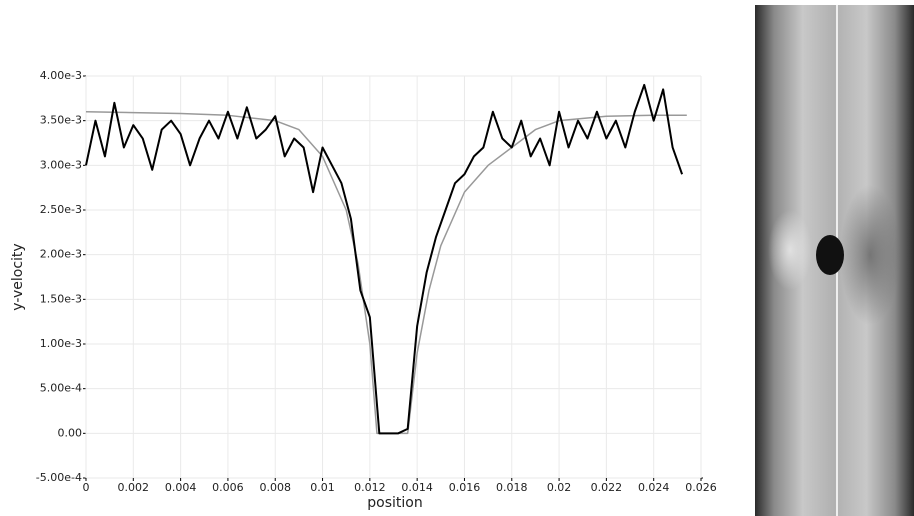  What do you see at coordinates (134, 487) in the screenshot?
I see `x-tick-label: 0.002` at bounding box center [134, 487].